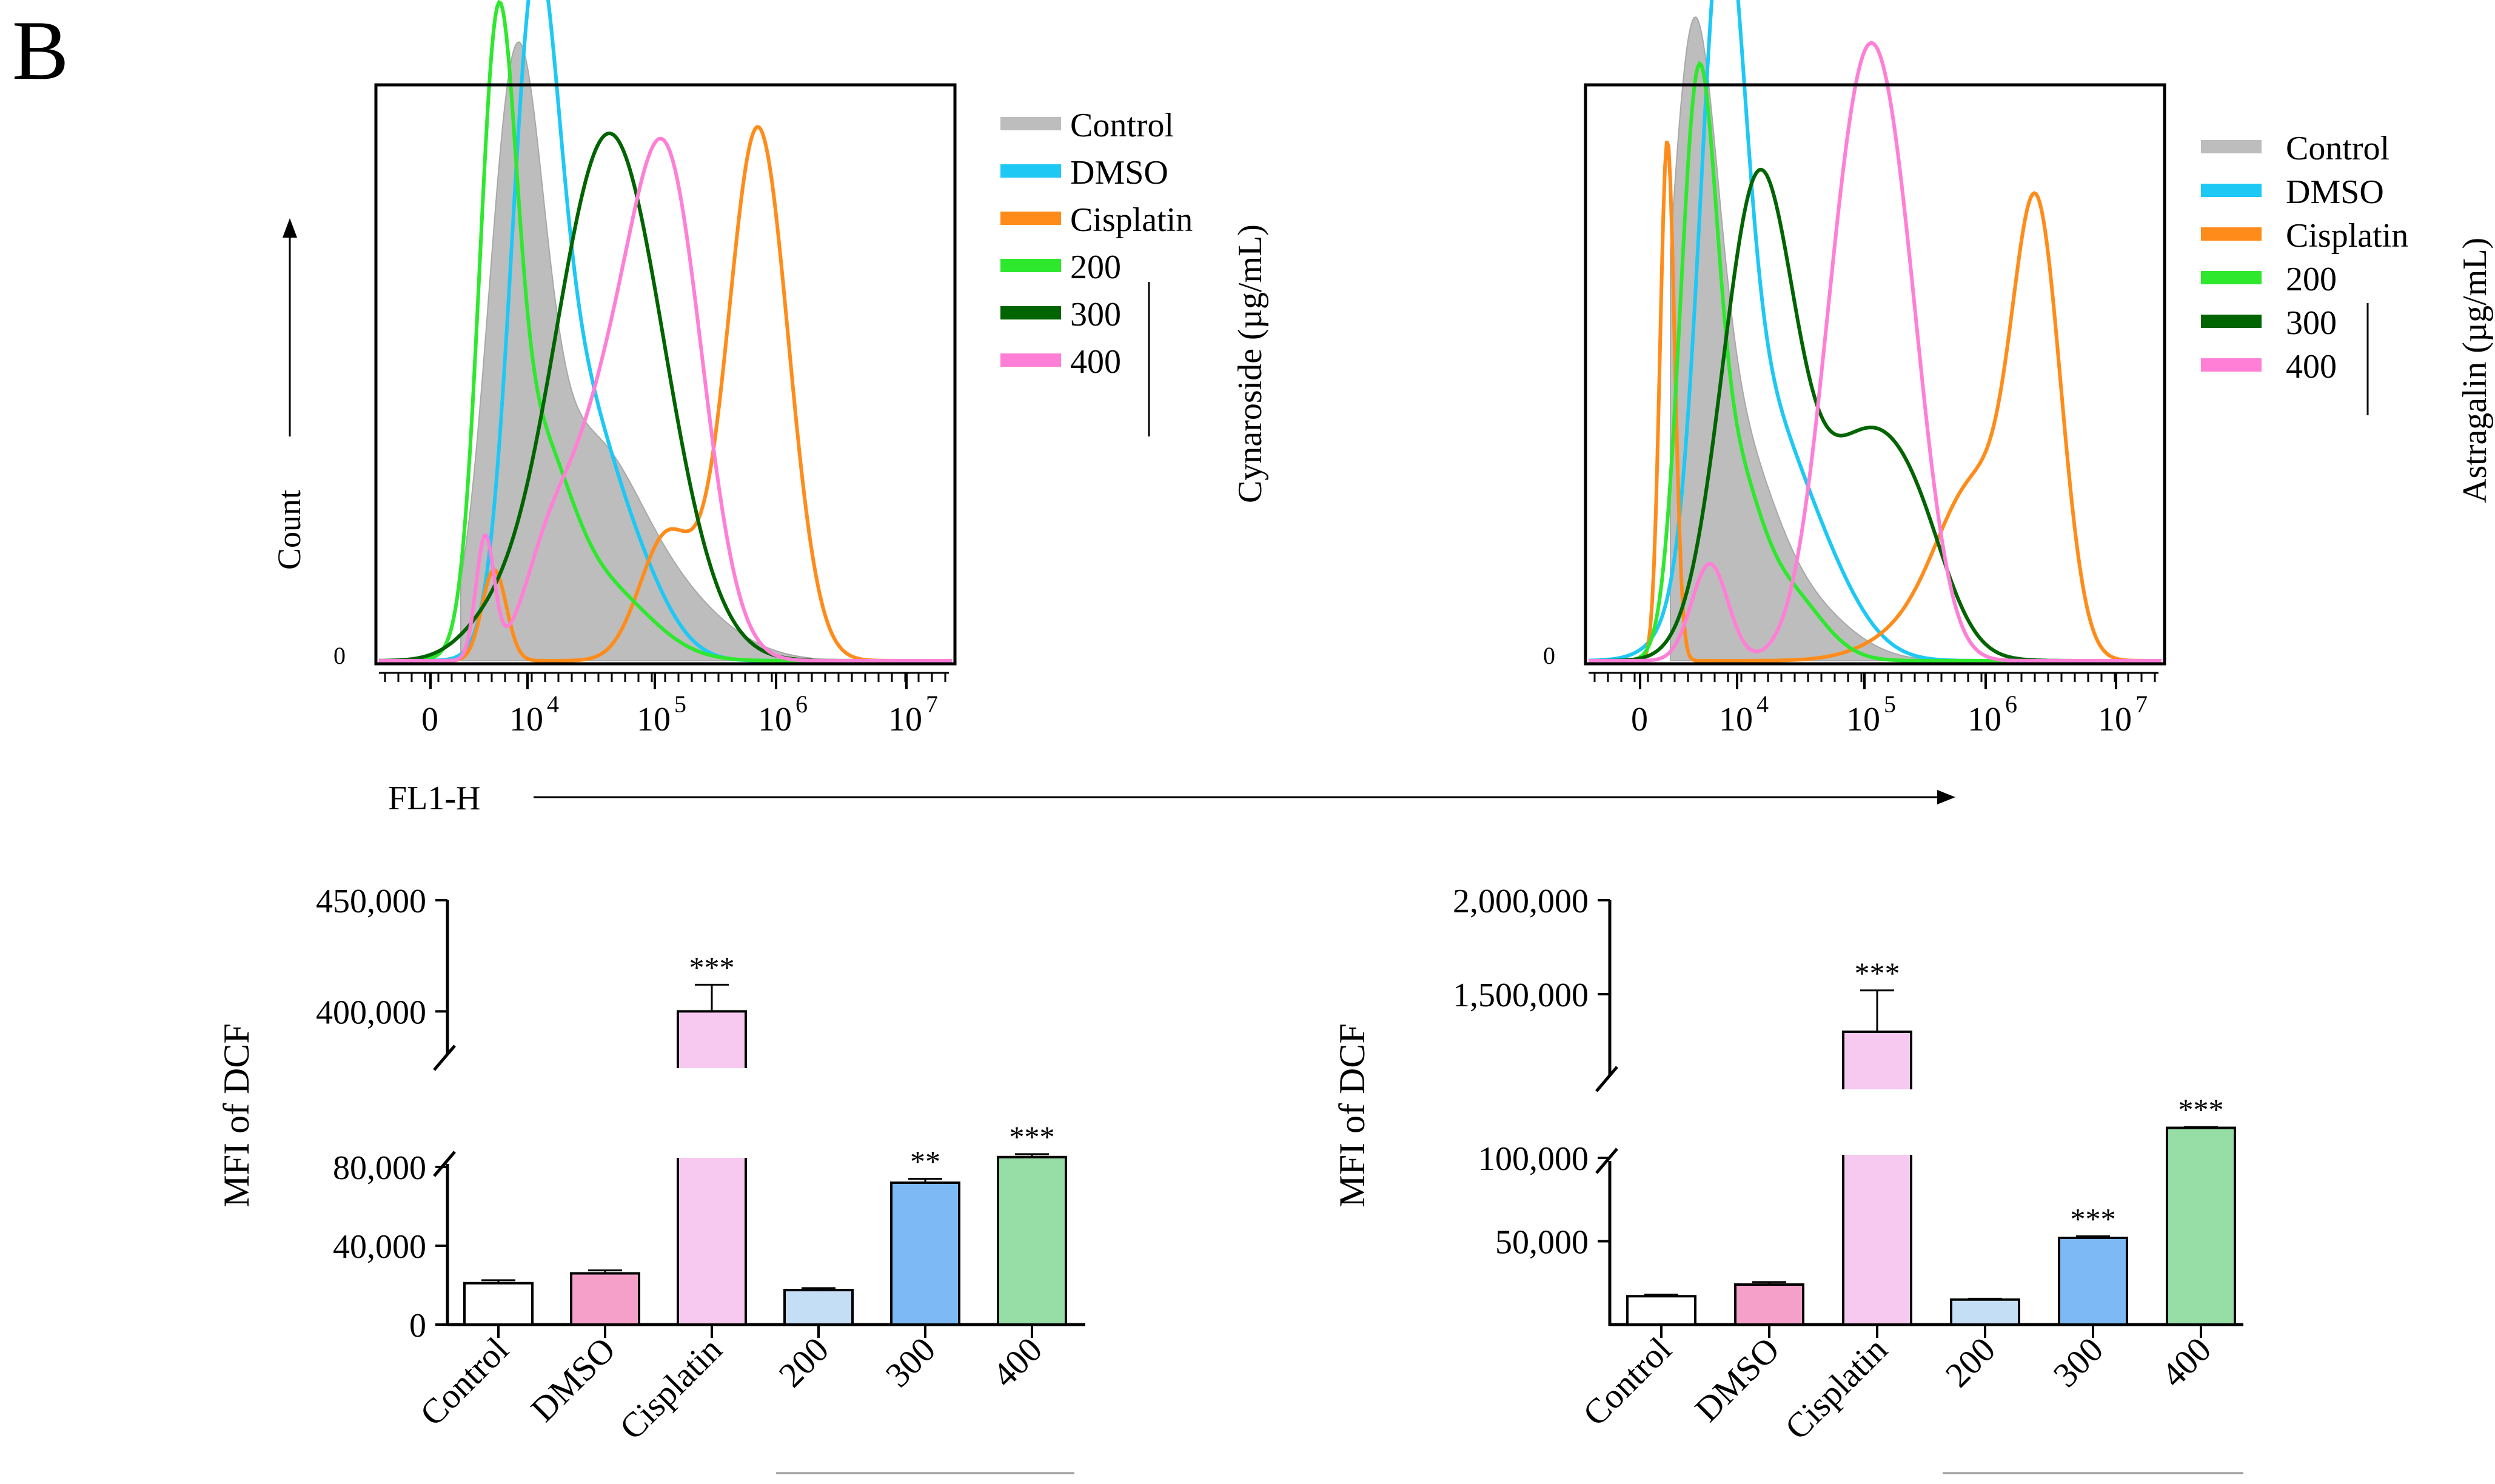  Describe the element at coordinates (1521, 901) in the screenshot. I see `y-tick-label: 2,000,000` at that location.